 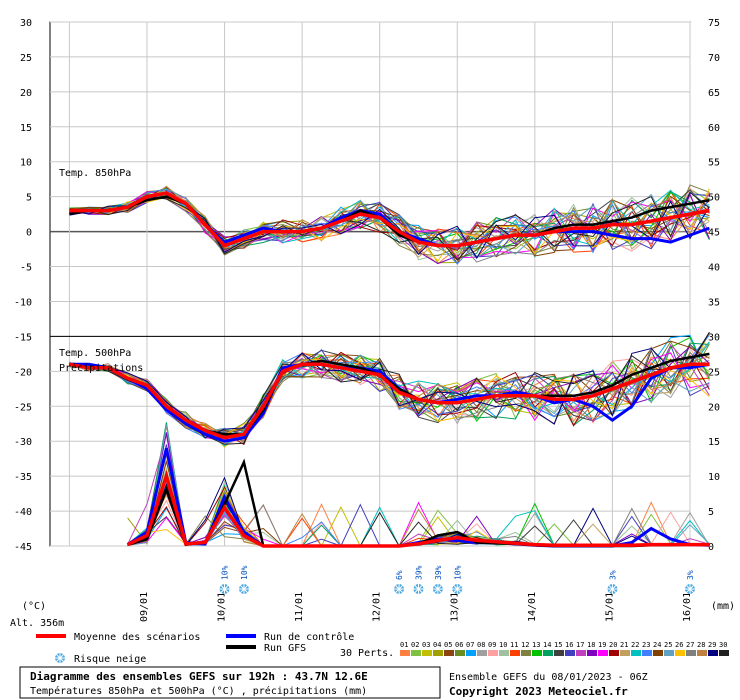 I want to click on pert-id-label: 06, so click(x=459, y=645).